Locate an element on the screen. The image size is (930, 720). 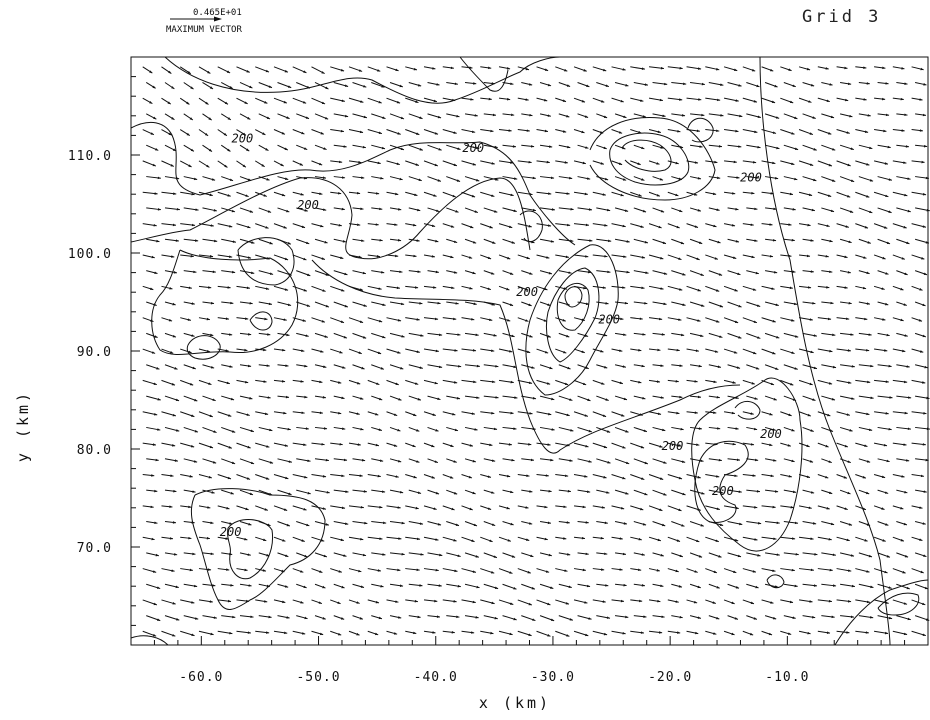
x-tick-label: -50.0 is located at coordinates (318, 677).